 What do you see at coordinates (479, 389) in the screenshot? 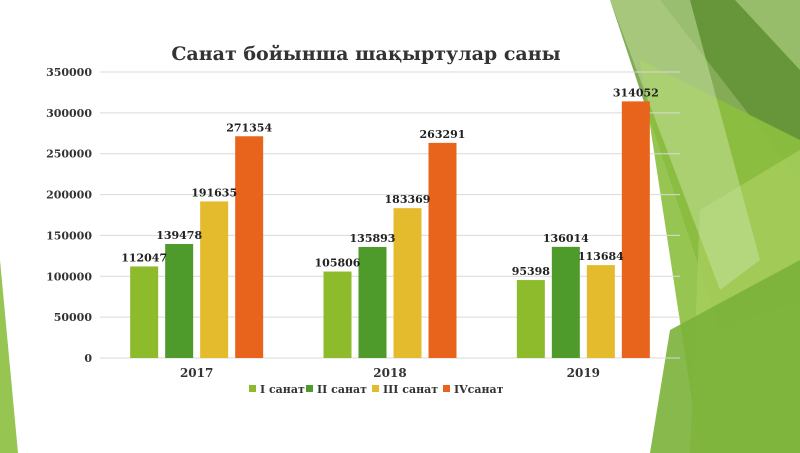
I see `legend-label: IVсанат` at bounding box center [479, 389].